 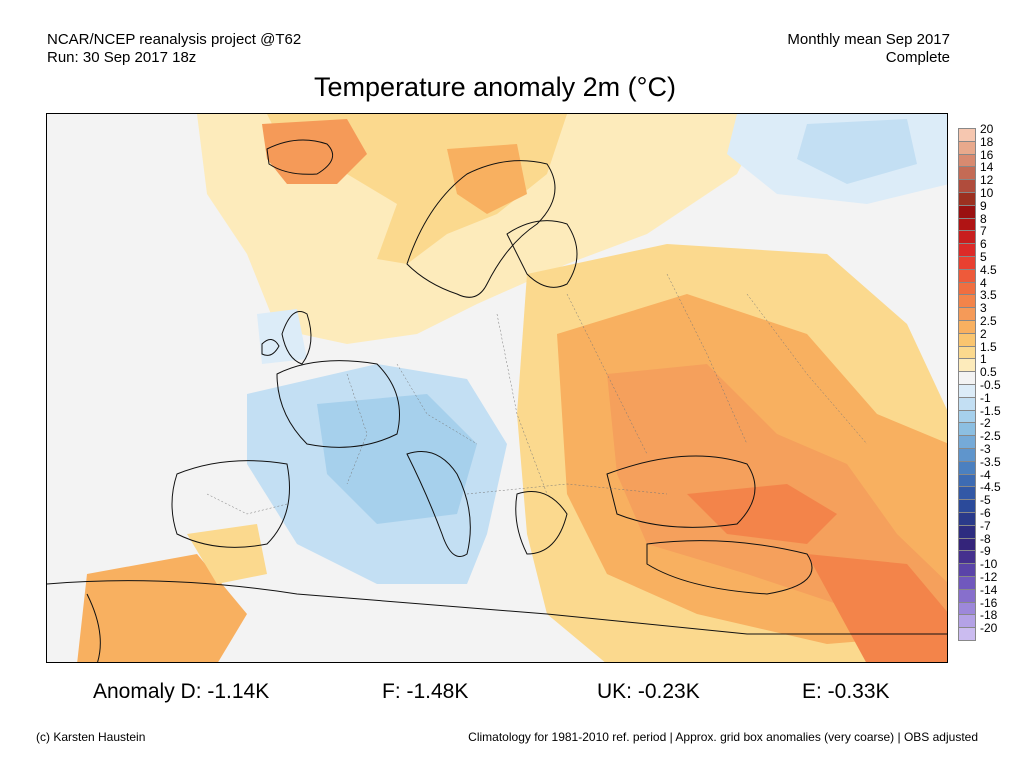 What do you see at coordinates (985, 538) in the screenshot?
I see `legend-label: -8` at bounding box center [985, 538].